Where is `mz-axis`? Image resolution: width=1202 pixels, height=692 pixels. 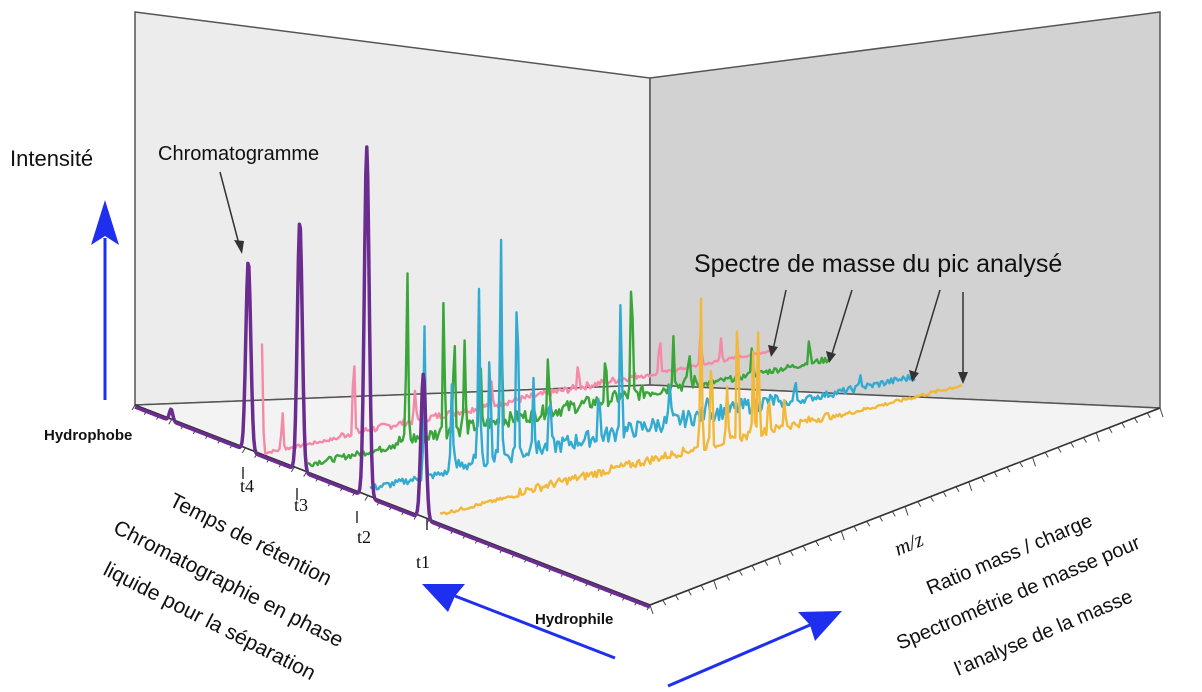 mz-axis is located at coordinates (906, 511).